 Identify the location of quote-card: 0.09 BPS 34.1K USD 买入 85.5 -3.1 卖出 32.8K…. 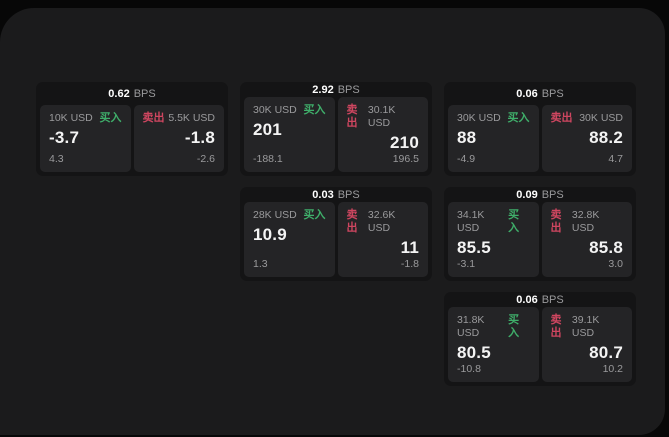
(540, 234).